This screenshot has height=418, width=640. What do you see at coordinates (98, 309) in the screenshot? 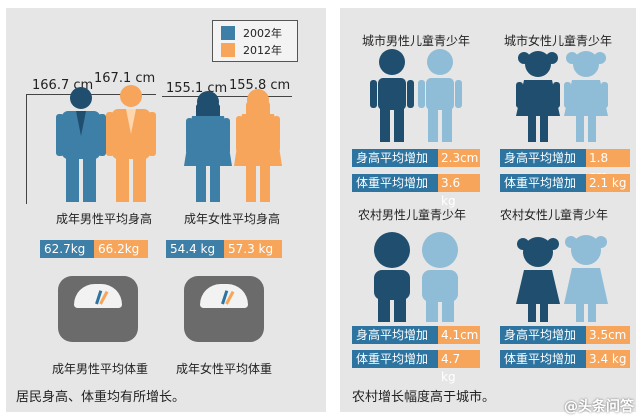
I see `male-weight-scale-icon` at bounding box center [98, 309].